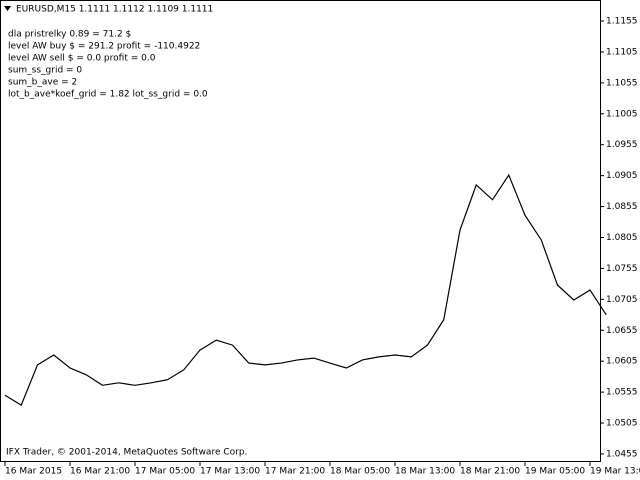 Image resolution: width=640 pixels, height=480 pixels. What do you see at coordinates (555, 472) in the screenshot?
I see `x-tick-label: 19 Mar 05:00` at bounding box center [555, 472].